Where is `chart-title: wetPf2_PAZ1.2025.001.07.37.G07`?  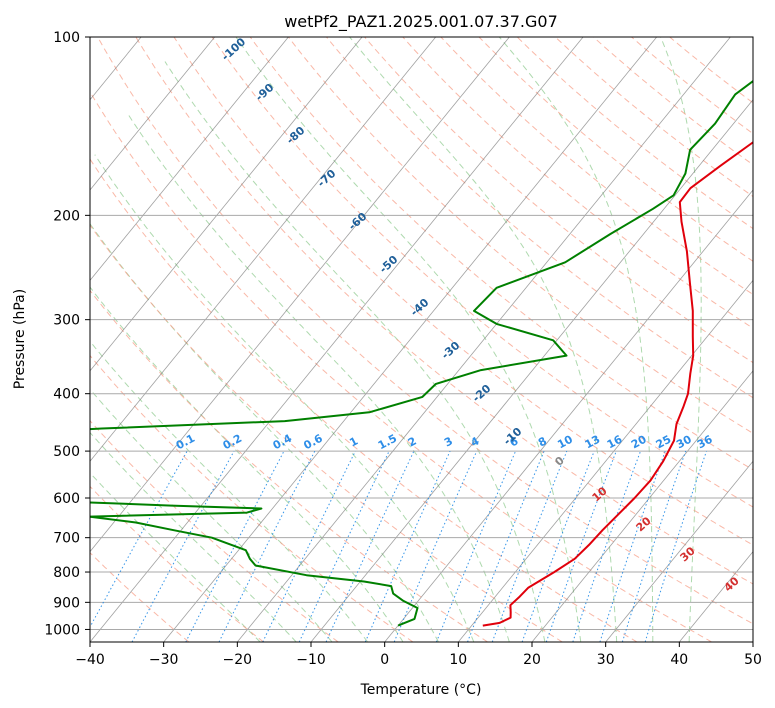
chart-title: wetPf2_PAZ1.2025.001.07.37.G07 is located at coordinates (421, 22).